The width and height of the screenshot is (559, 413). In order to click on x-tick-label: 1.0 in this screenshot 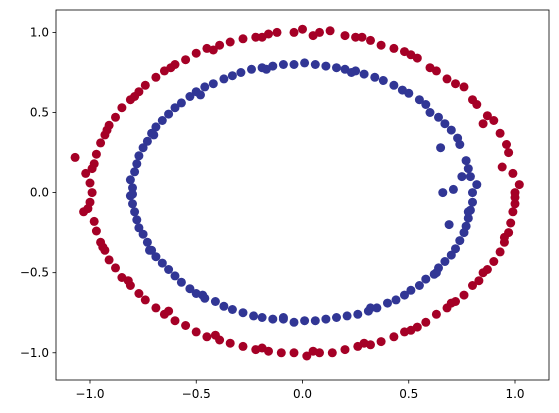, I will do `click(514, 394)`.